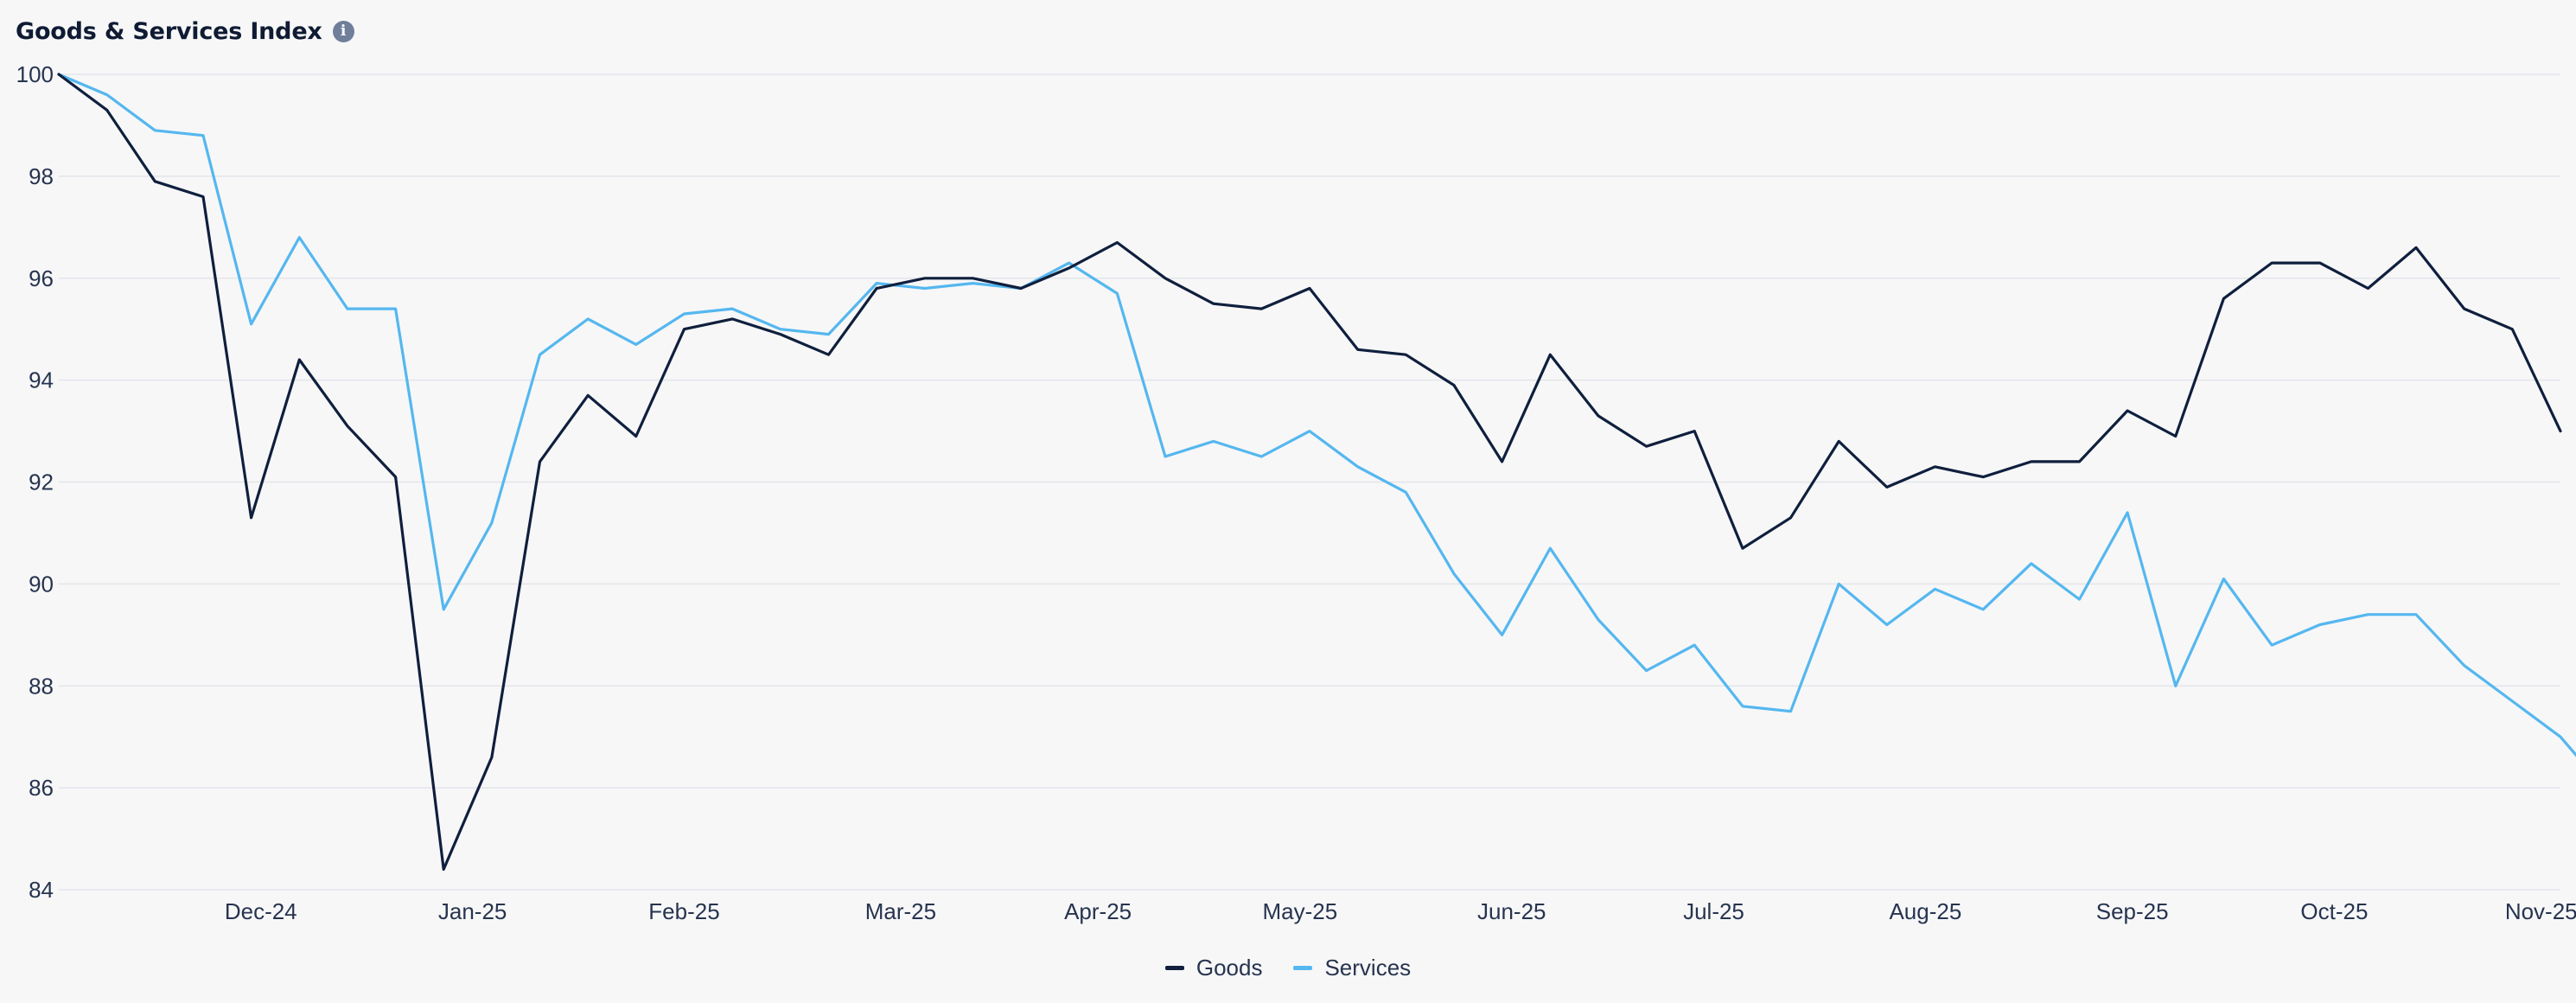 This screenshot has width=2576, height=1003. Describe the element at coordinates (1368, 968) in the screenshot. I see `legend-label-services: Services` at that location.